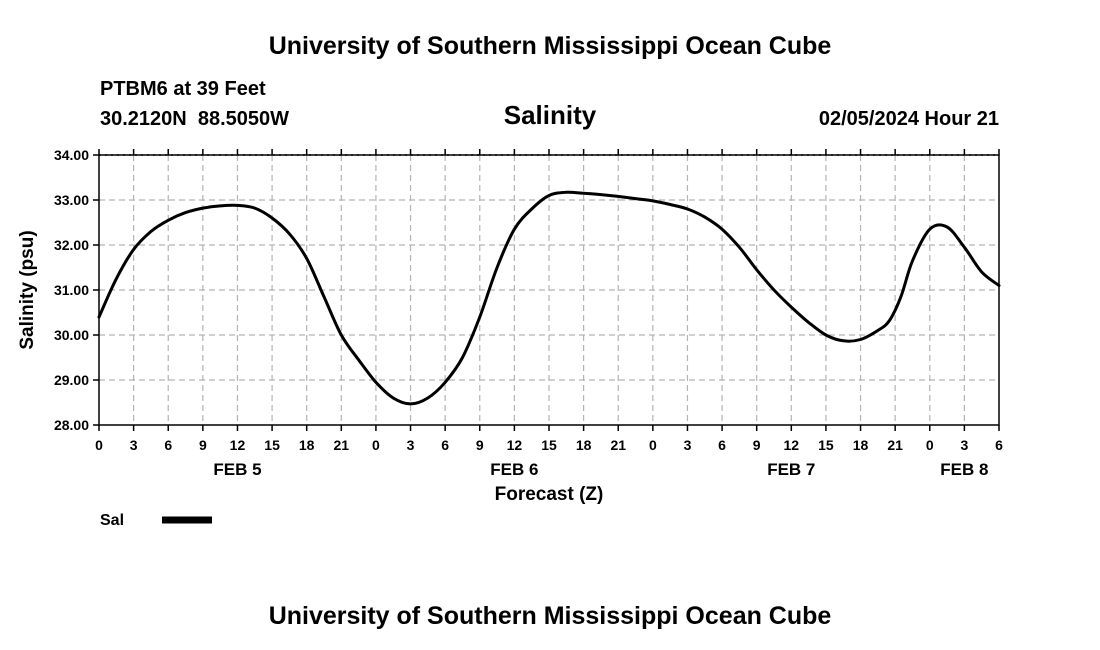 This screenshot has height=650, width=1100. What do you see at coordinates (791, 469) in the screenshot?
I see `day-label: FEB 7` at bounding box center [791, 469].